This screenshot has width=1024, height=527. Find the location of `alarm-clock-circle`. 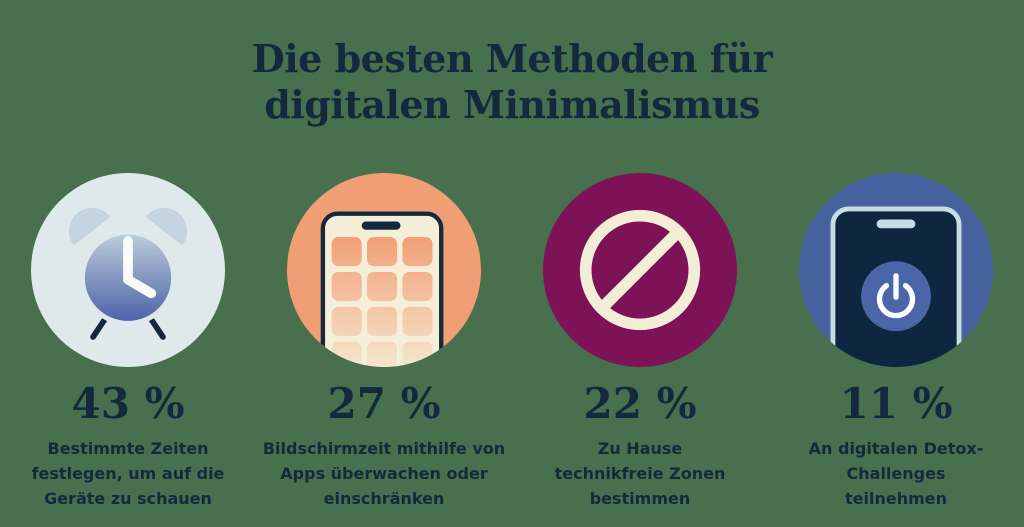

alarm-clock-circle is located at coordinates (128, 270).